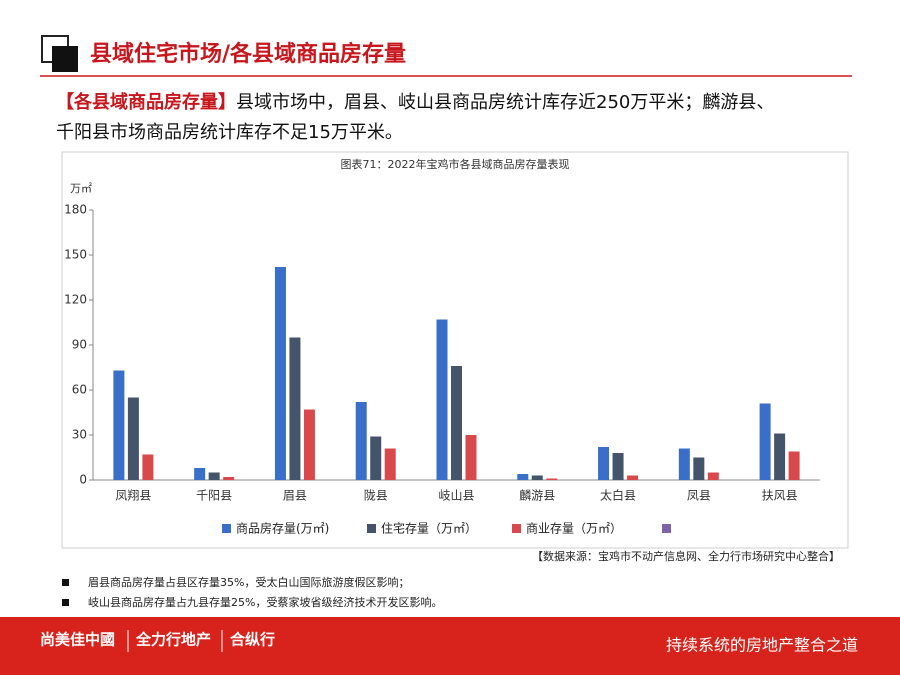  I want to click on source: 【数据来源：宝鸡市不动产信息网、全力行市场研究中心整合】, so click(686, 556).